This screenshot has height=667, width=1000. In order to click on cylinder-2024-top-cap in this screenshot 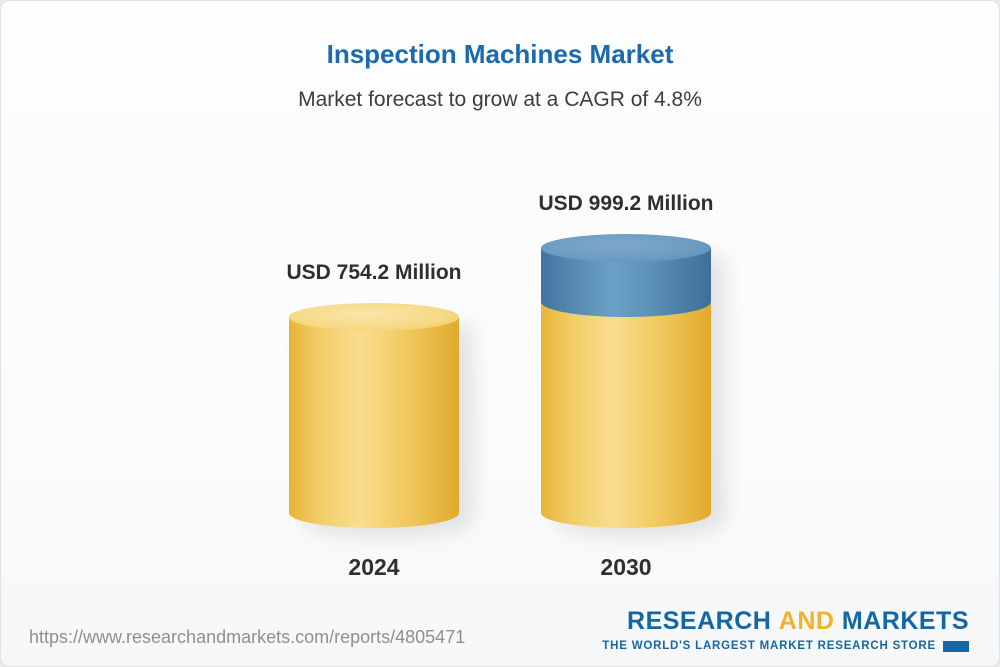, I will do `click(374, 317)`.